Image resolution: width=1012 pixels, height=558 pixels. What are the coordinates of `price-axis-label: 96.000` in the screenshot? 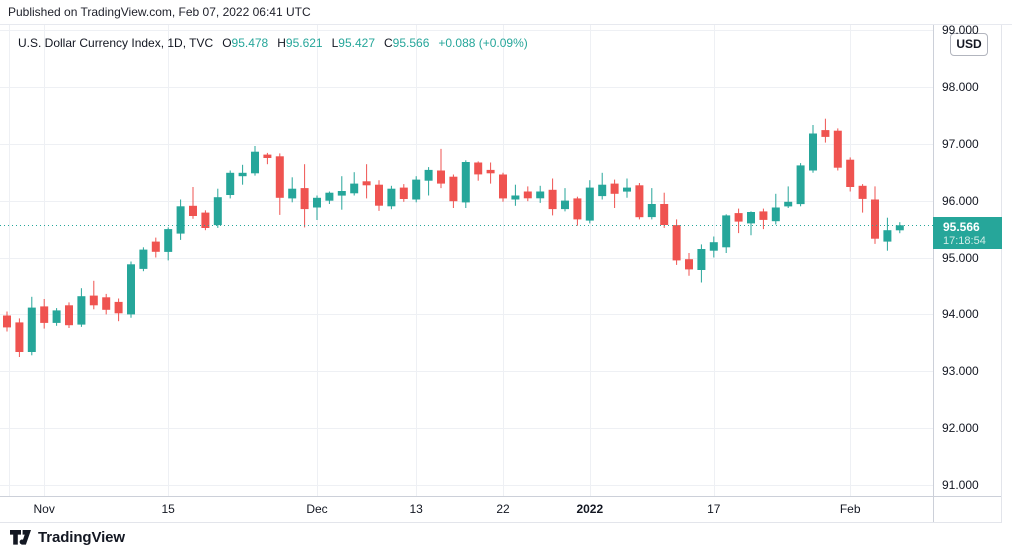 It's located at (960, 200).